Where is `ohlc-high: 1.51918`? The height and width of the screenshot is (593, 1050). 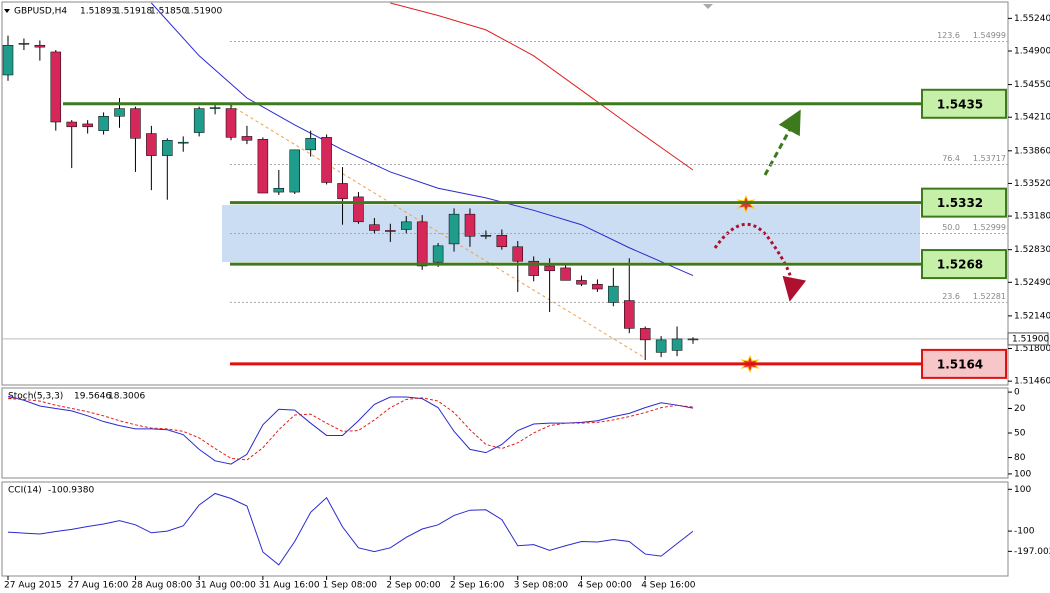 ohlc-high: 1.51918 is located at coordinates (133, 12).